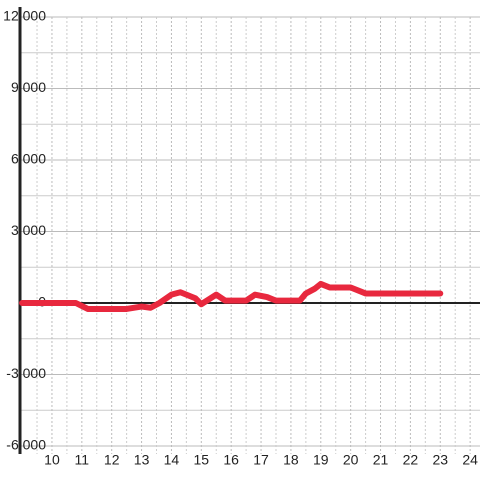 The height and width of the screenshot is (480, 480). Describe the element at coordinates (351, 460) in the screenshot. I see `x-tick-label: 20` at that location.